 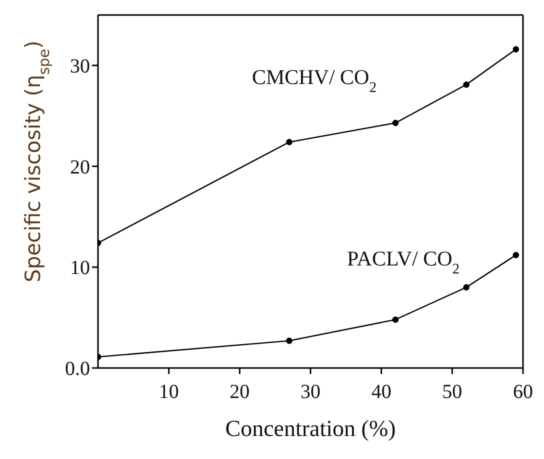 I want to click on x-tick-label: 30, so click(x=310, y=392).